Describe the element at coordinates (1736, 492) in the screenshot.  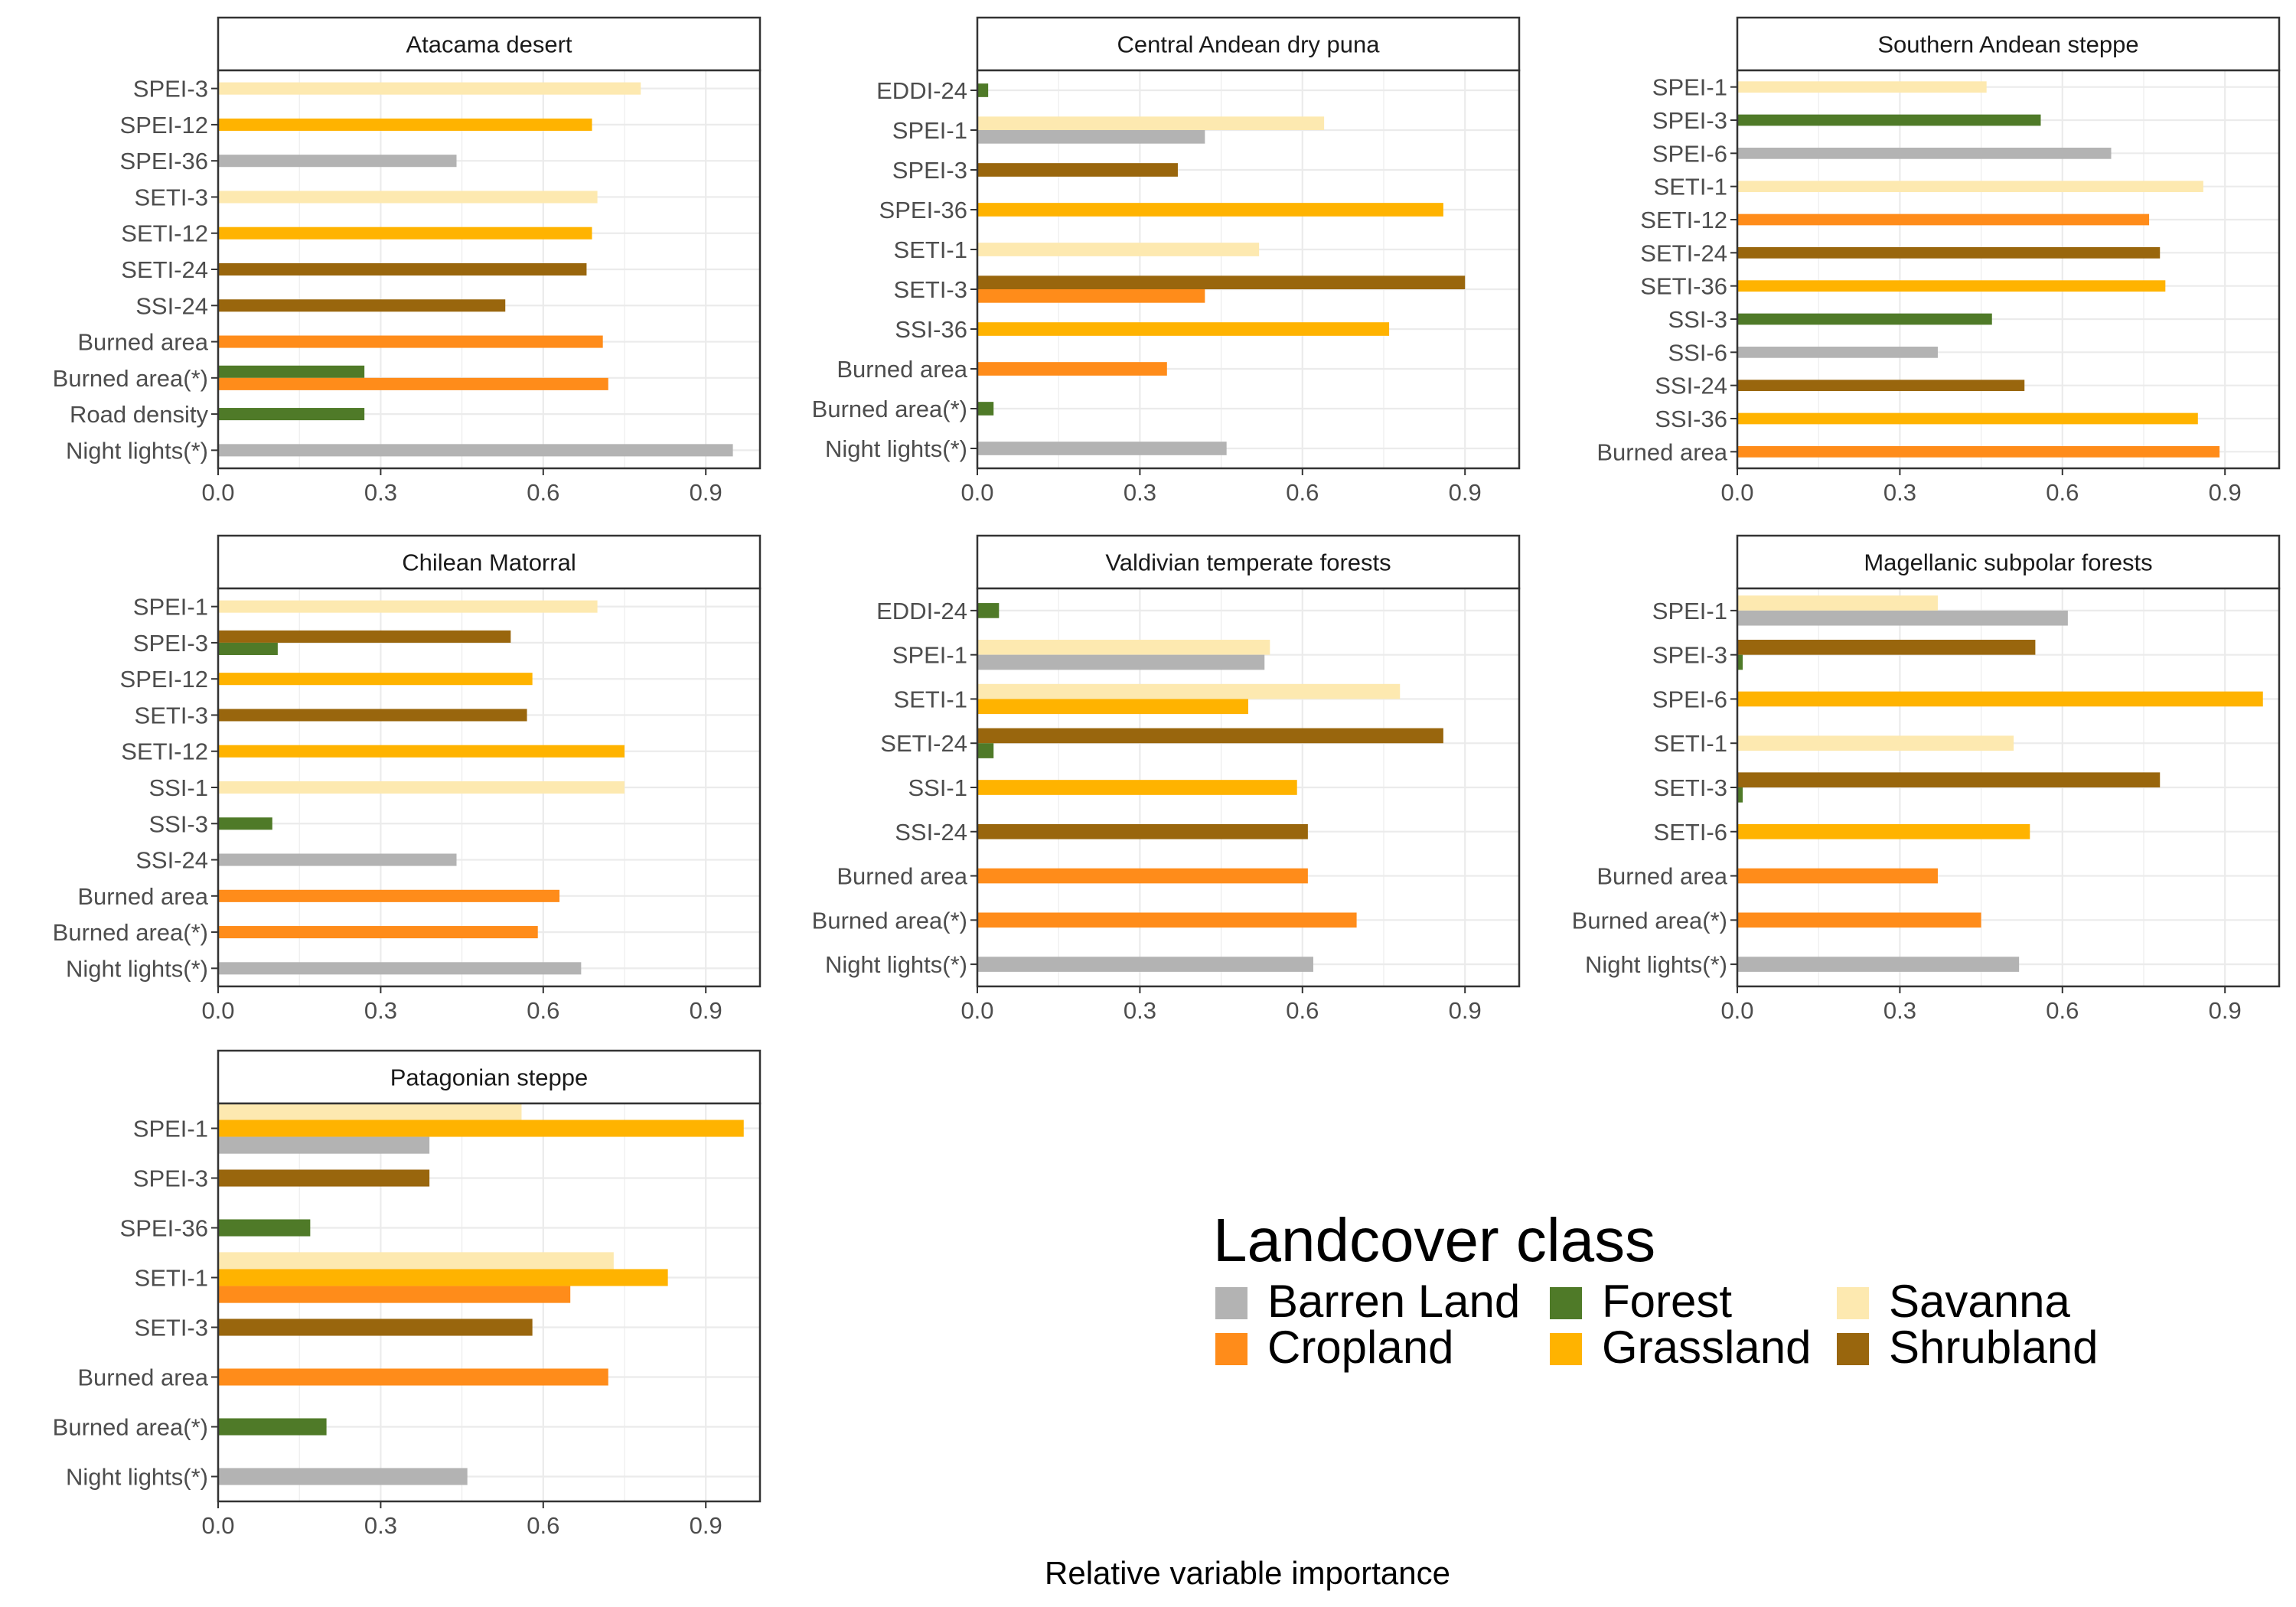
I see `x-tick-label: 0.0` at that location.